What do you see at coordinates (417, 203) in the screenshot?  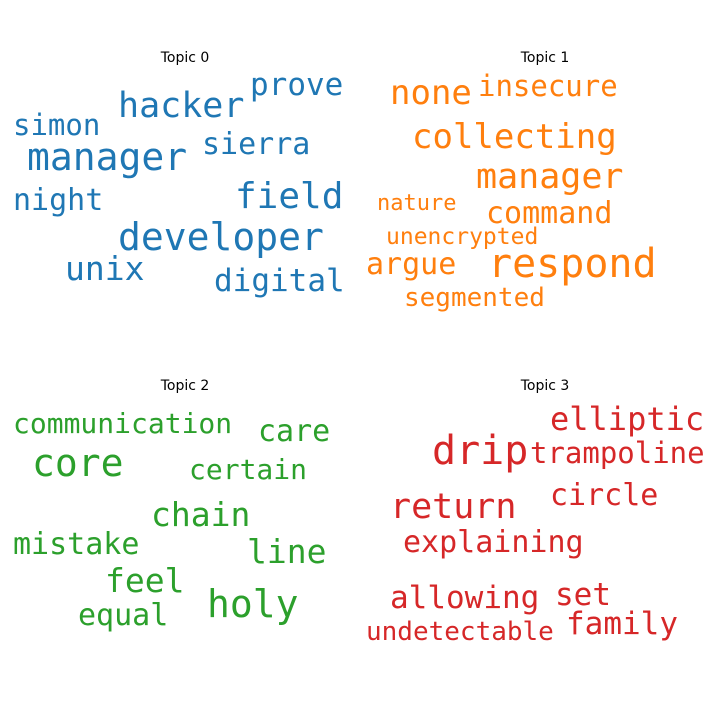 I see `word-nature: nature` at bounding box center [417, 203].